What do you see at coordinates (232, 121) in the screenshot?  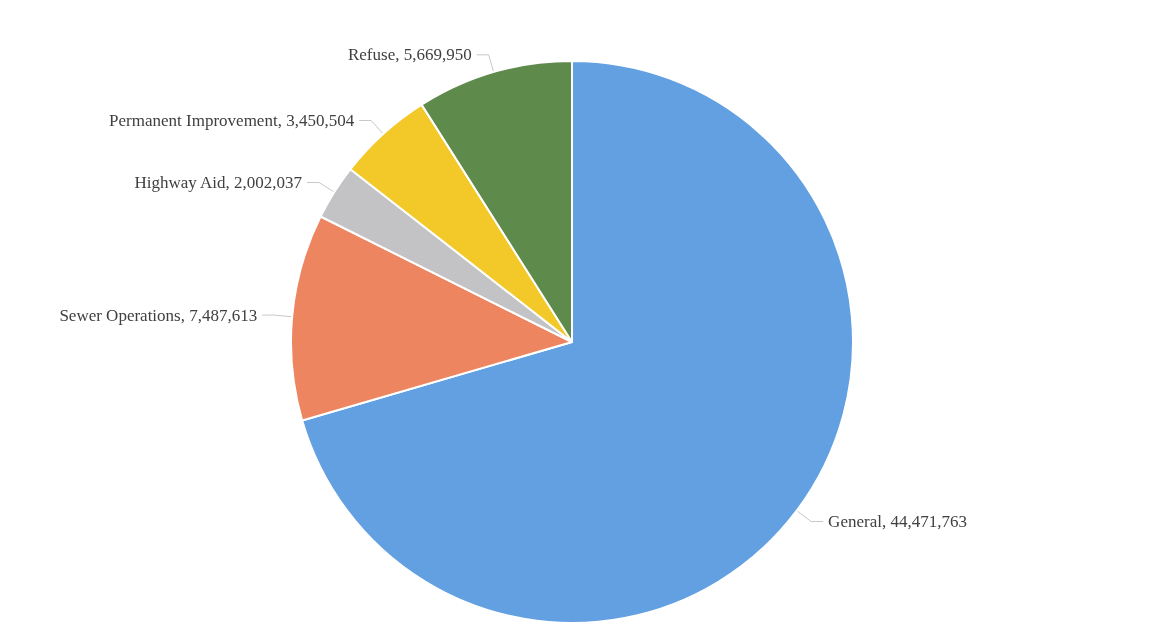 I see `slice-label: Permanent Improvement, 3,450,504` at bounding box center [232, 121].